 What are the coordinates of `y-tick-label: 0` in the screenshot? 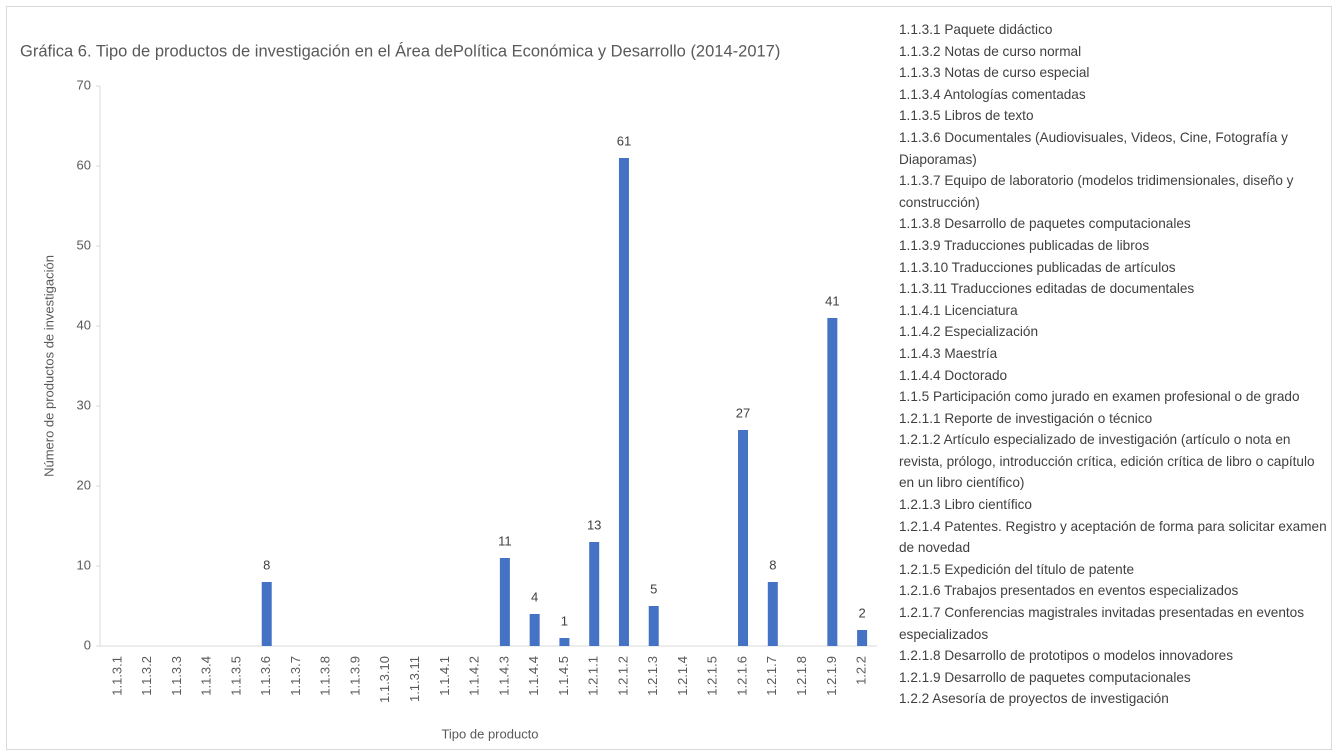 It's located at (87, 644).